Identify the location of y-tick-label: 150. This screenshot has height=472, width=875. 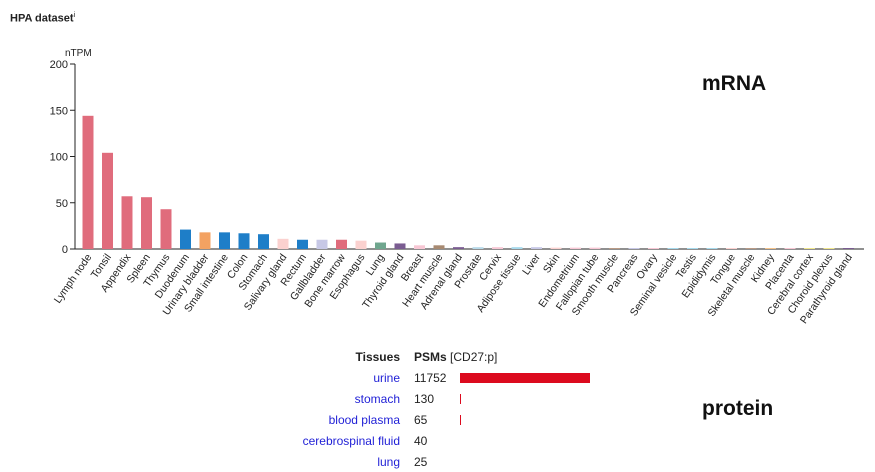
(59, 111).